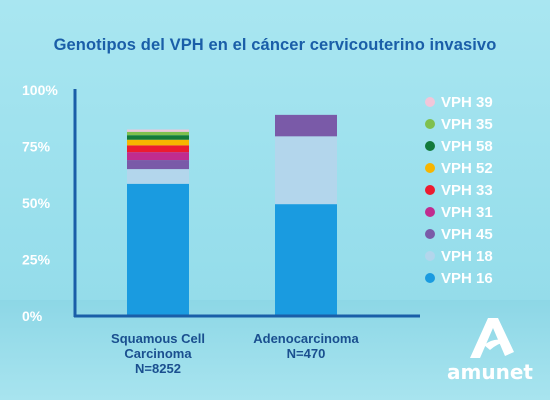 The height and width of the screenshot is (400, 550). I want to click on legend-item: VPH 31, so click(480, 212).